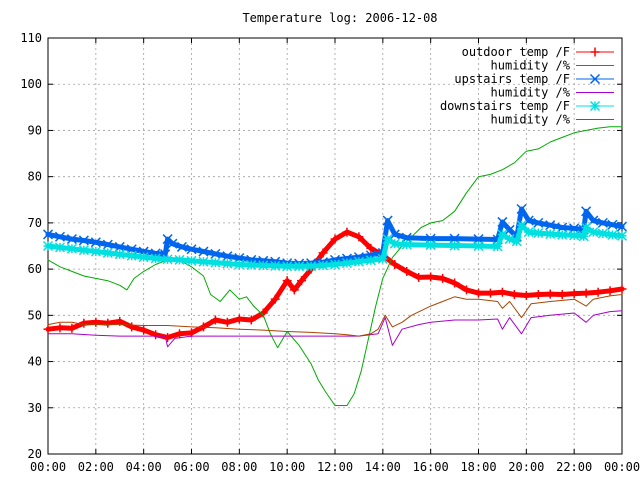  What do you see at coordinates (35, 269) in the screenshot?
I see `y-tick-label: 60` at bounding box center [35, 269].